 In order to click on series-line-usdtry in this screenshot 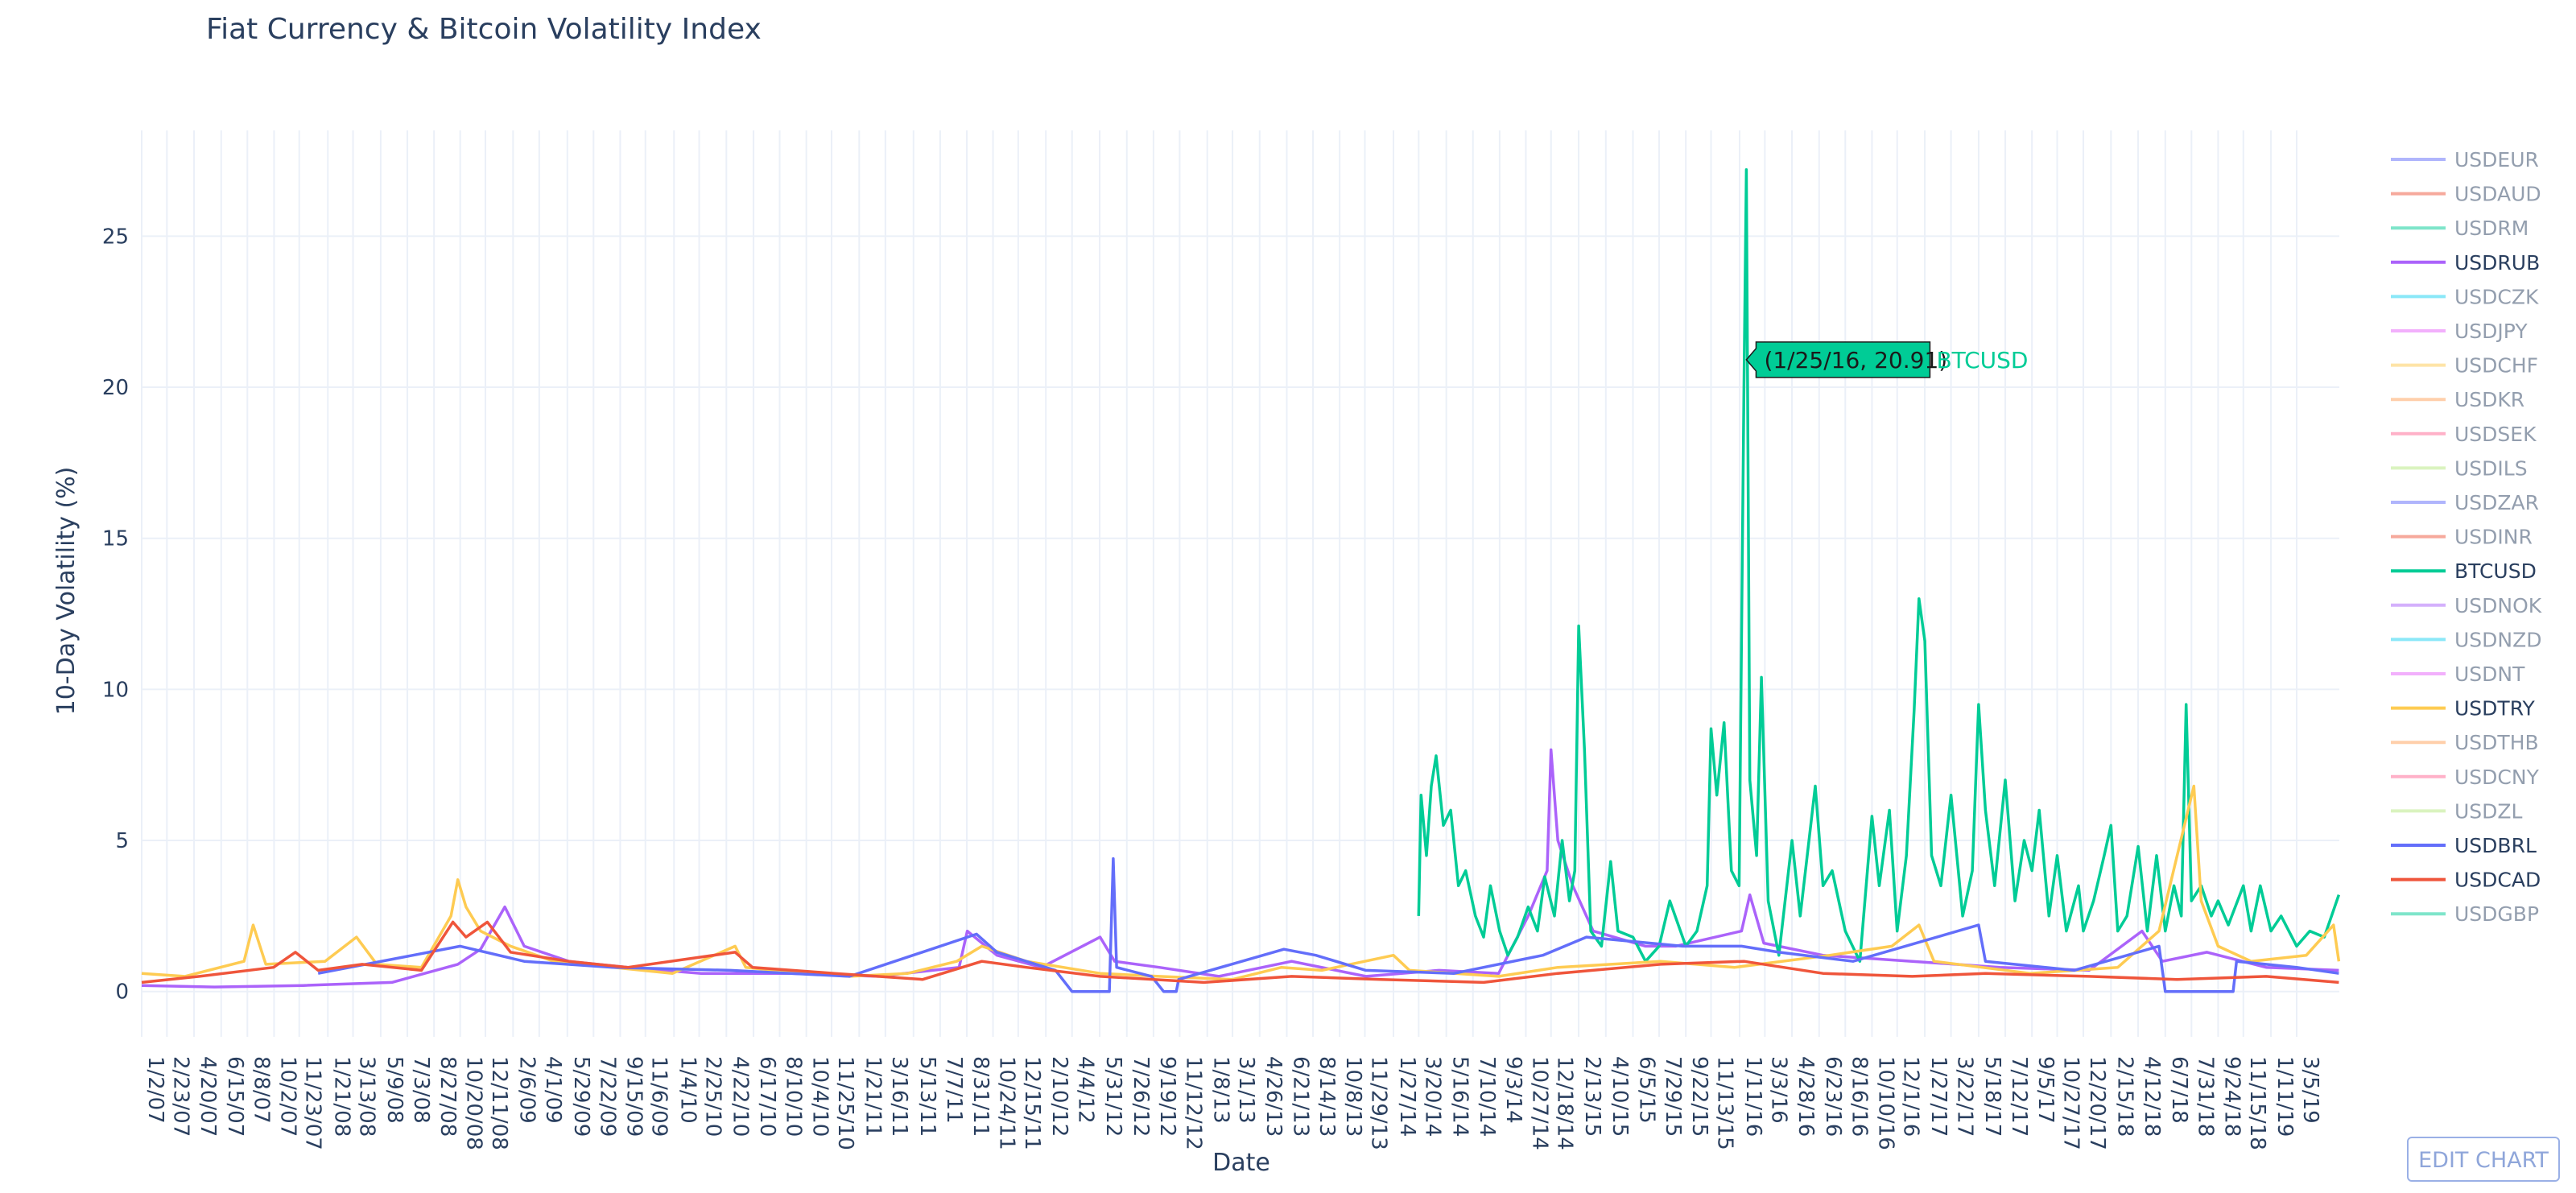, I will do `click(1241, 882)`.